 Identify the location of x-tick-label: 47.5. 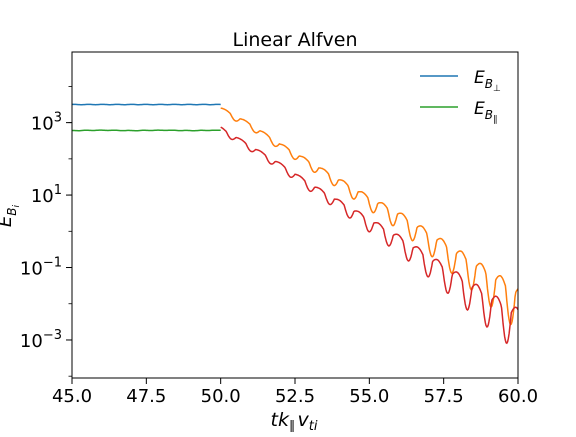
(146, 396).